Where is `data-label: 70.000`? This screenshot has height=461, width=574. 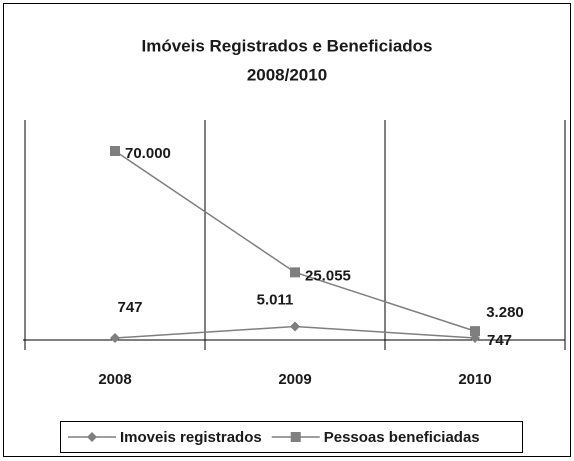
data-label: 70.000 is located at coordinates (148, 153).